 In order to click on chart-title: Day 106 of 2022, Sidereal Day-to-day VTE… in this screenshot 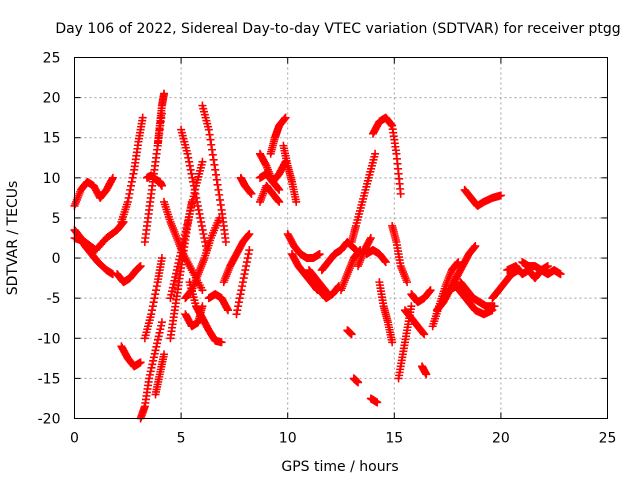, I will do `click(337, 29)`.